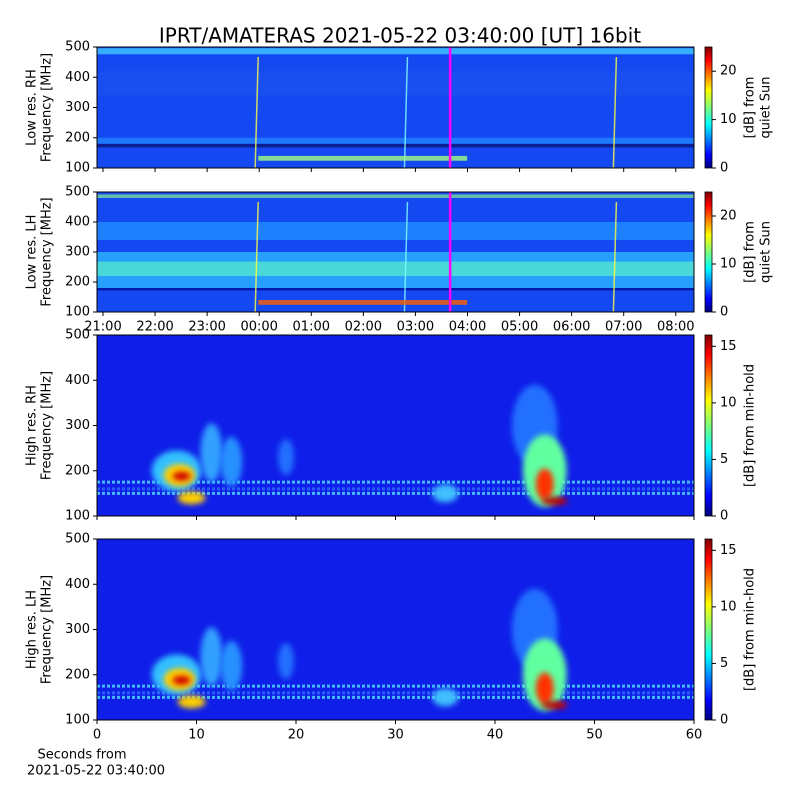  Describe the element at coordinates (32, 252) in the screenshot. I see `y-axis-label: Low res. LH` at that location.